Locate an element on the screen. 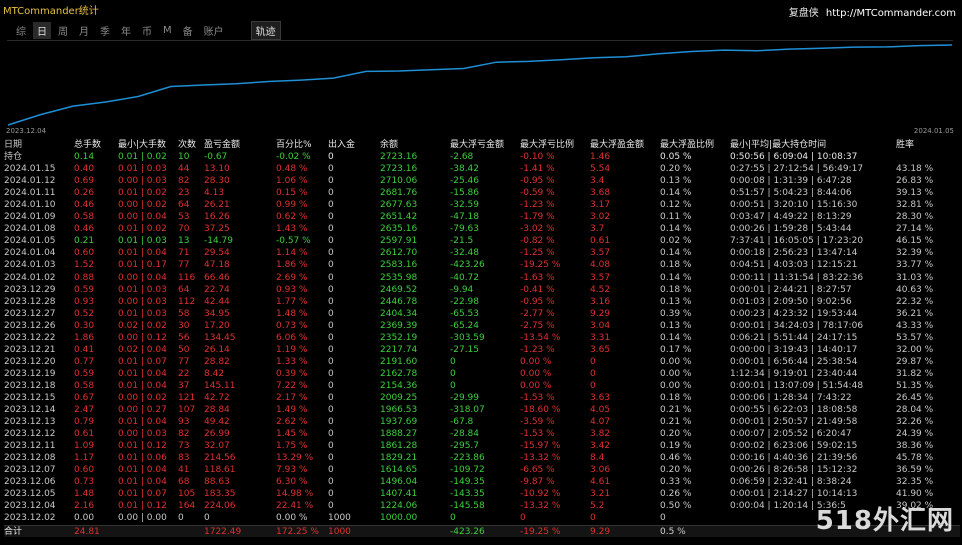 This screenshot has width=962, height=545. tab-account: 账户 is located at coordinates (213, 32).